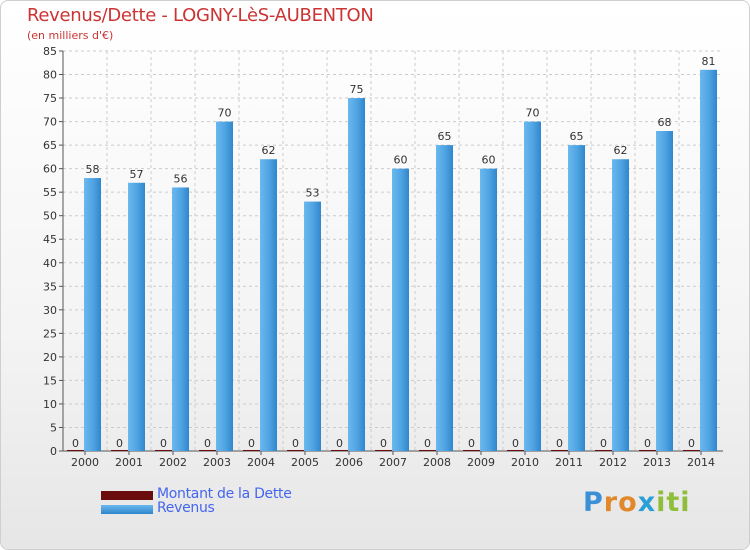 This screenshot has width=750, height=550. What do you see at coordinates (357, 89) in the screenshot?
I see `data-label-revenue: 75` at bounding box center [357, 89].